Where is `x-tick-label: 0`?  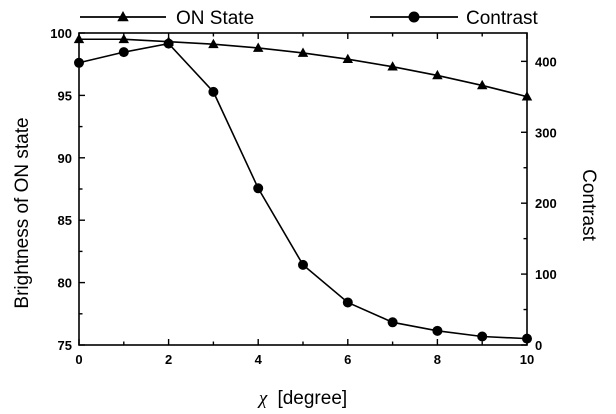 x-tick-label: 0 is located at coordinates (78, 359).